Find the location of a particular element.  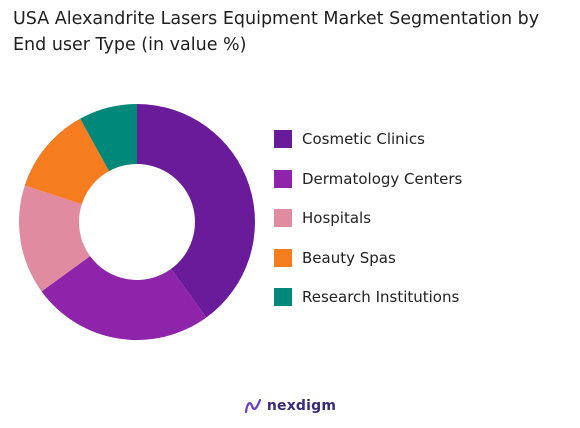

slice-research-institutions is located at coordinates (108, 138).